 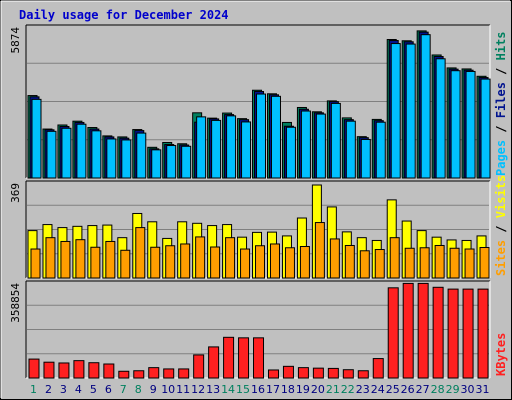 I want to click on day-label-24: 24, so click(x=378, y=389).